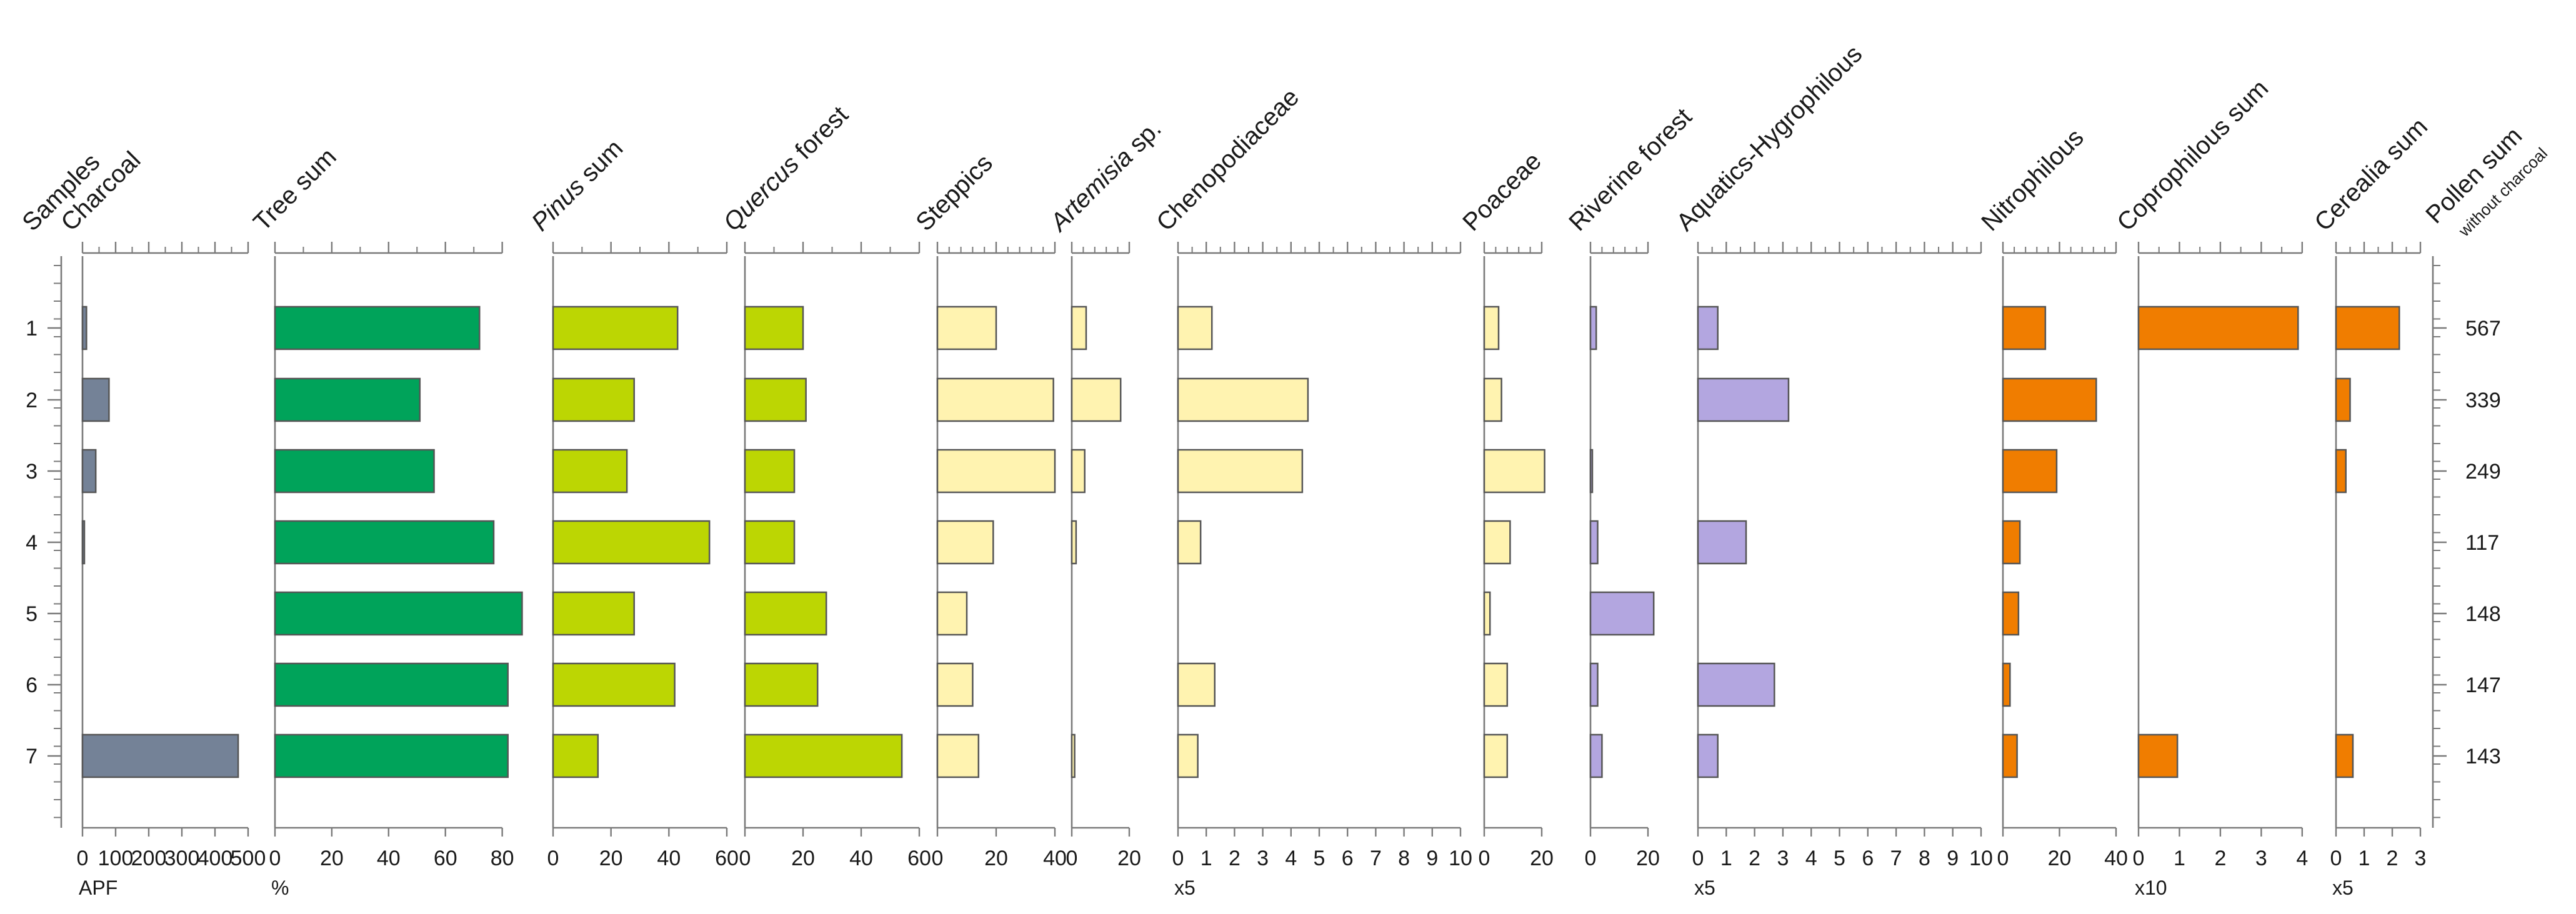 The width and height of the screenshot is (2576, 914). What do you see at coordinates (83, 858) in the screenshot?
I see `charcoal-tick-label: 0` at bounding box center [83, 858].